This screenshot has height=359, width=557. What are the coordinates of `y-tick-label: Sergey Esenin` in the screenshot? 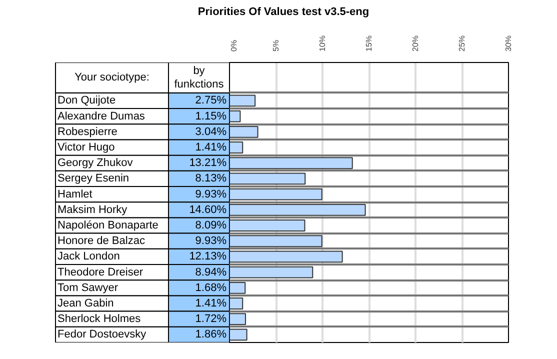 It's located at (94, 178).